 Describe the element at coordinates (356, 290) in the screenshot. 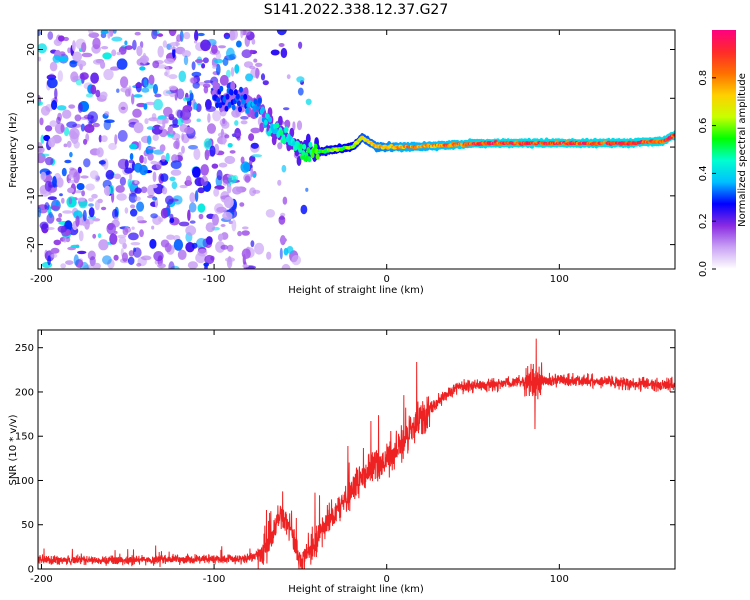

I see `spectrogram-x-label: Height of straight line (km)` at that location.